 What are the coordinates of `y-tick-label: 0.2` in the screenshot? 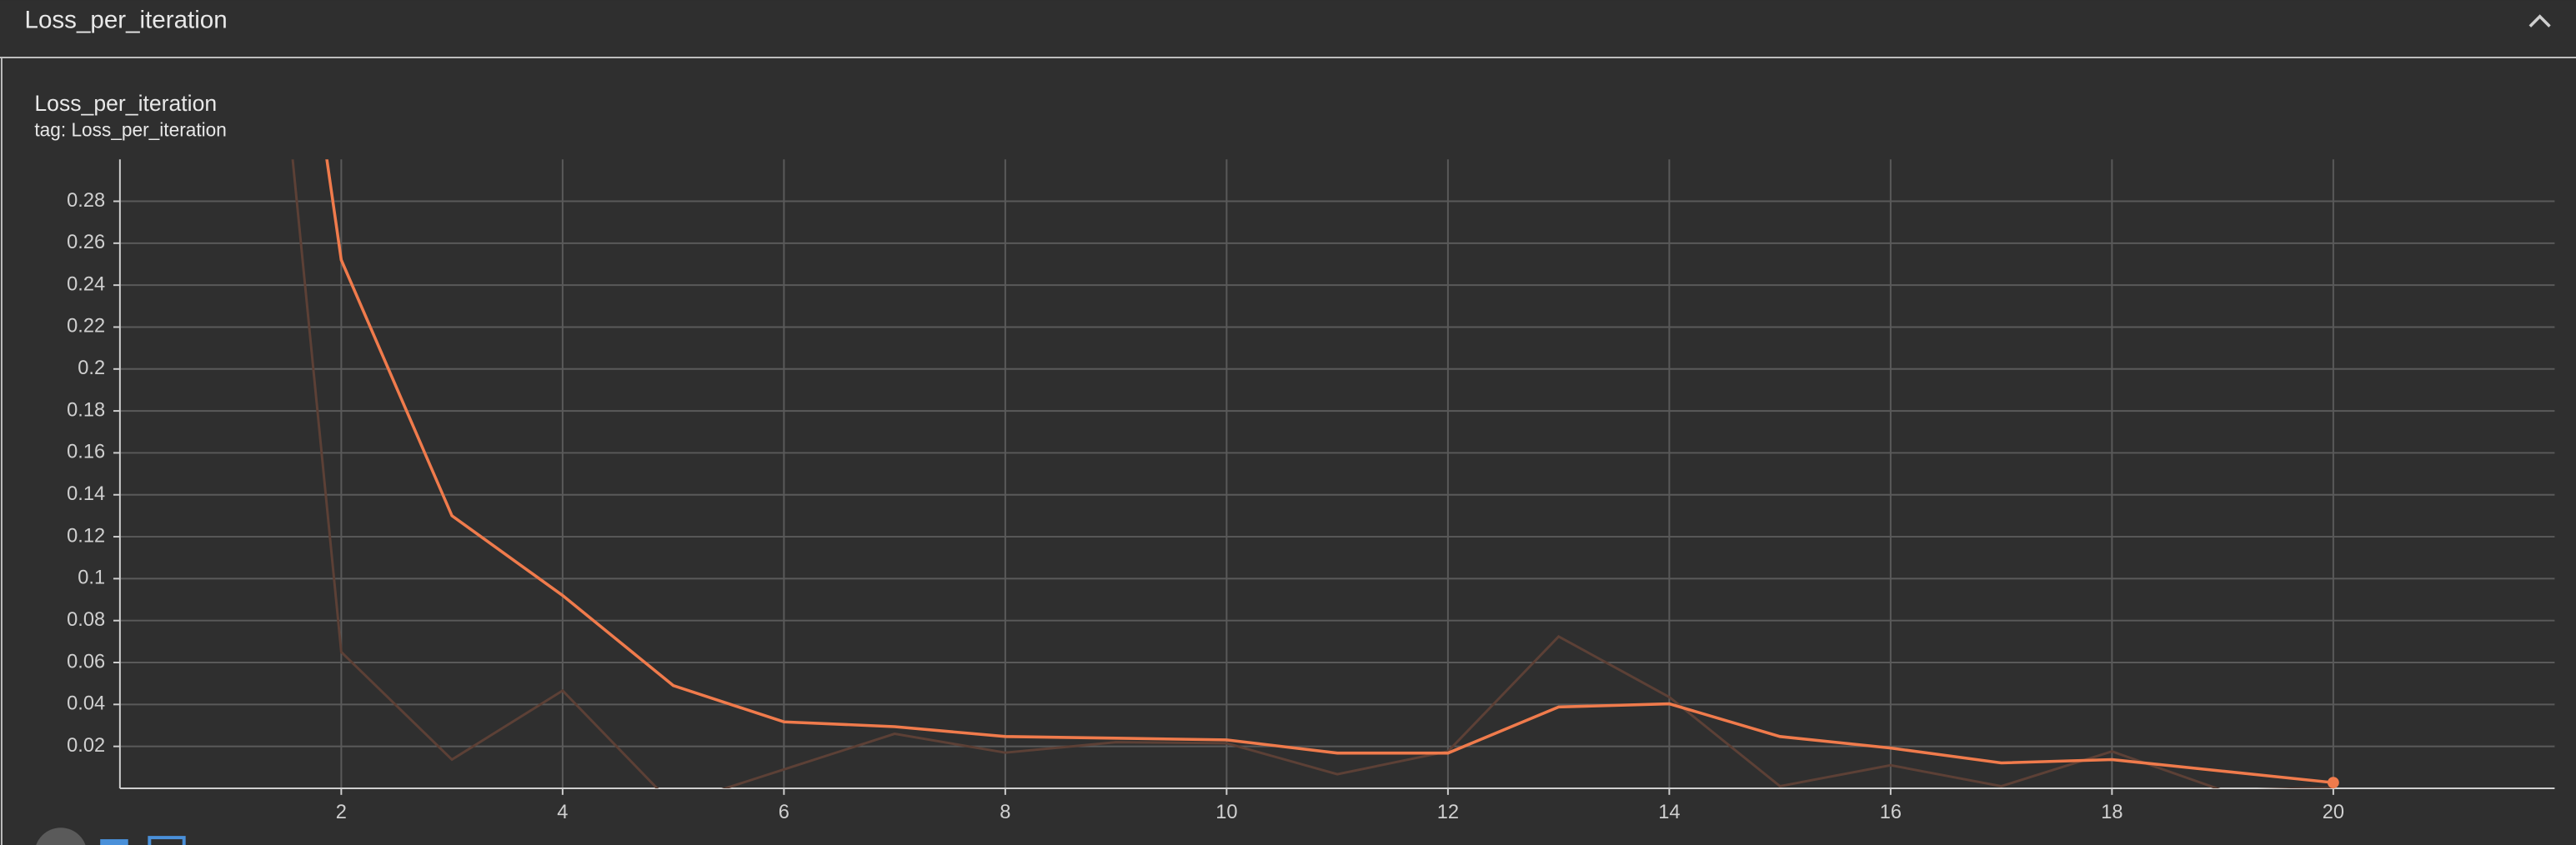 It's located at (91, 368).